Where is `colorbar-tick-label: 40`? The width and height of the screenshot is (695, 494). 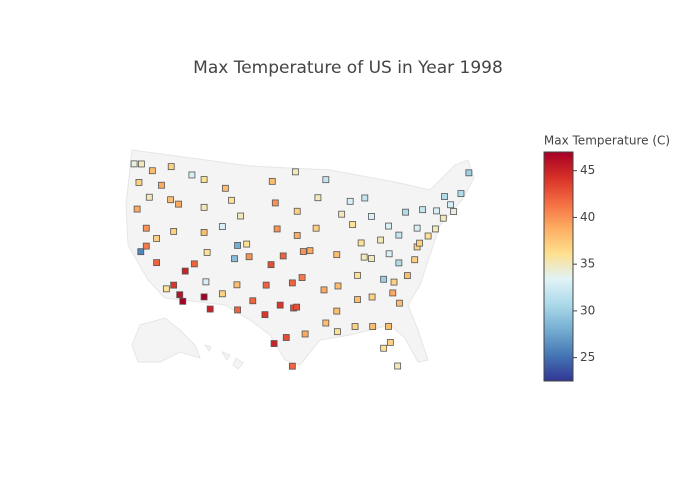
colorbar-tick-label: 40 is located at coordinates (587, 217).